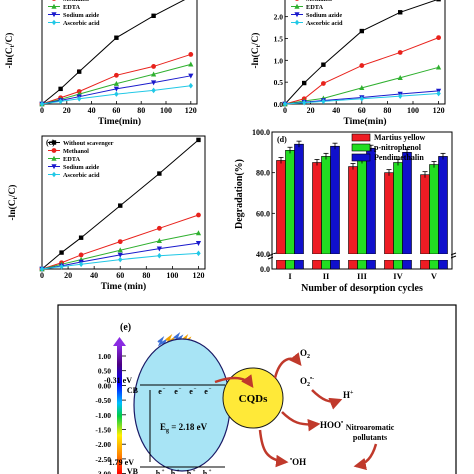 Image resolution: width=474 pixels, height=474 pixels. Describe the element at coordinates (180, 389) in the screenshot. I see `electron-charge-1: −` at that location.